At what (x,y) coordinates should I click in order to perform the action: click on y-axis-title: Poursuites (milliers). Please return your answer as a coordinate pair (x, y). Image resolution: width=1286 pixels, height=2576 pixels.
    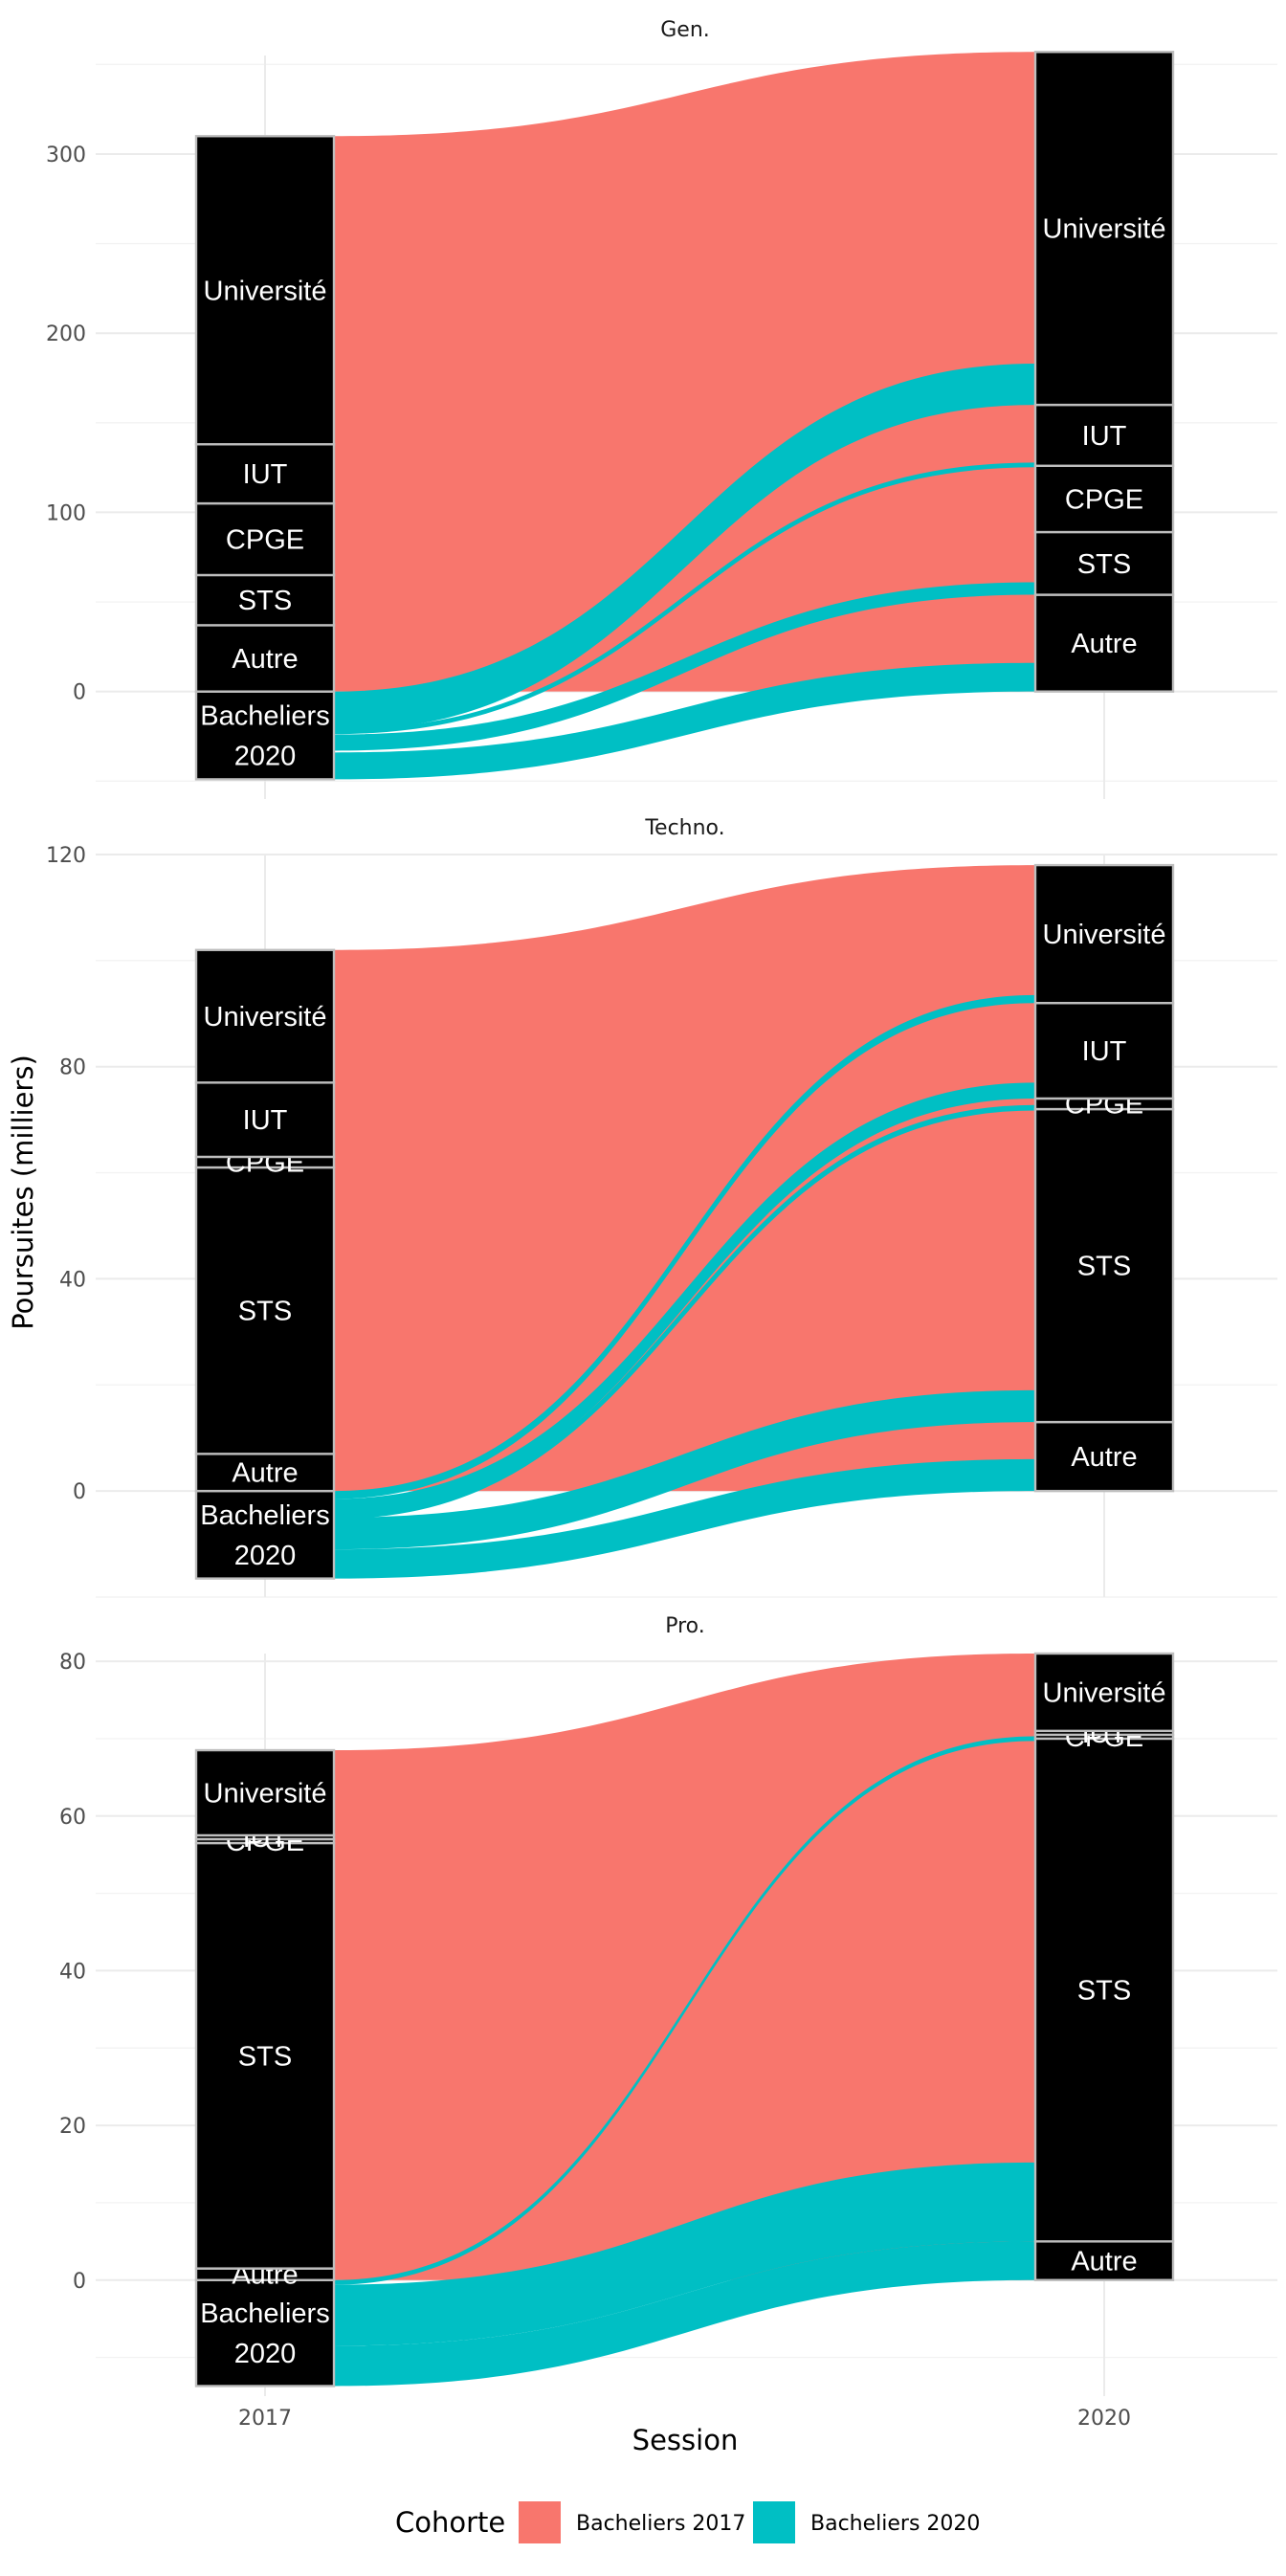
    Looking at the image, I should click on (23, 1192).